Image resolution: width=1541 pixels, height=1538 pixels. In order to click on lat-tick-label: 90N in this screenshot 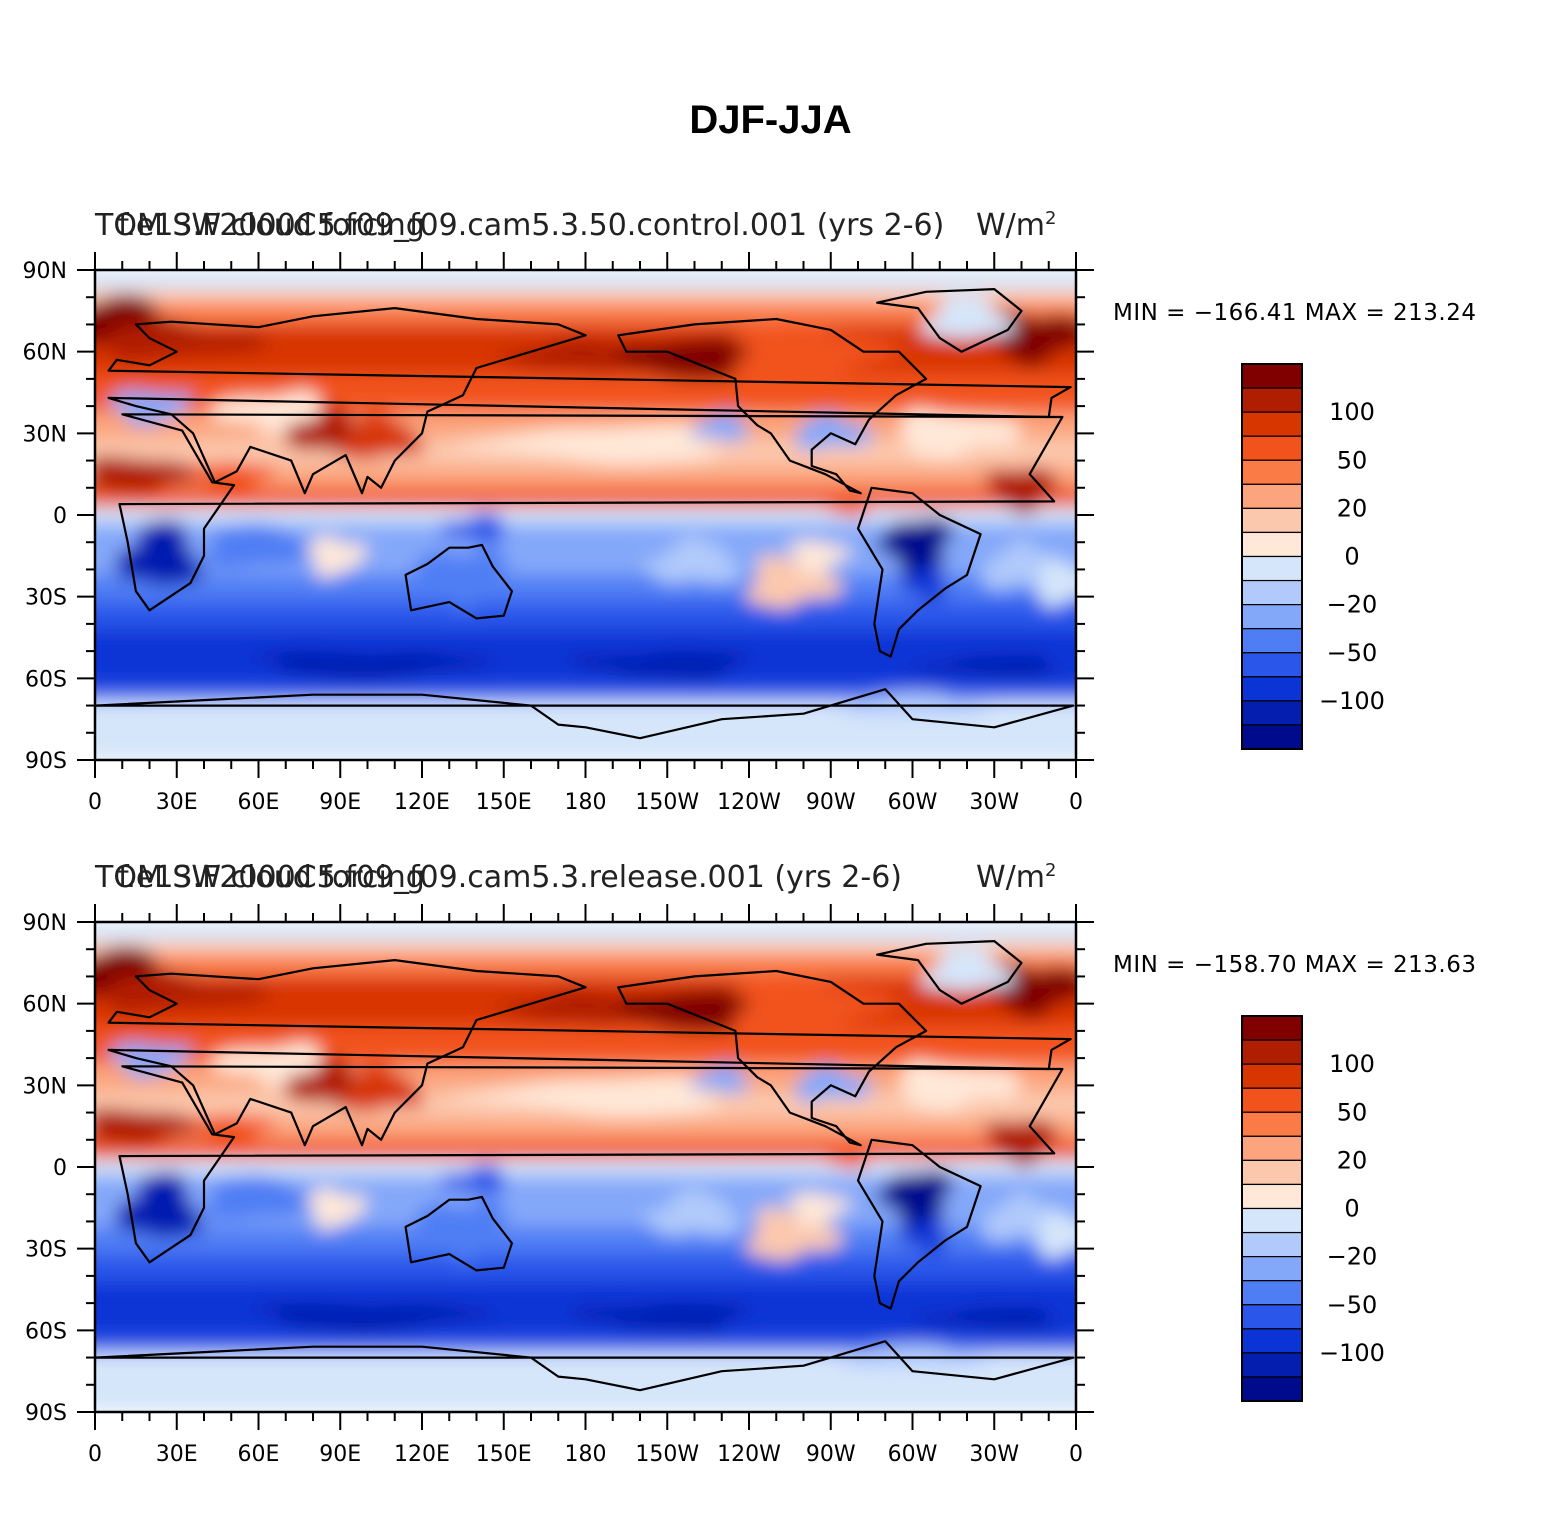, I will do `click(45, 923)`.